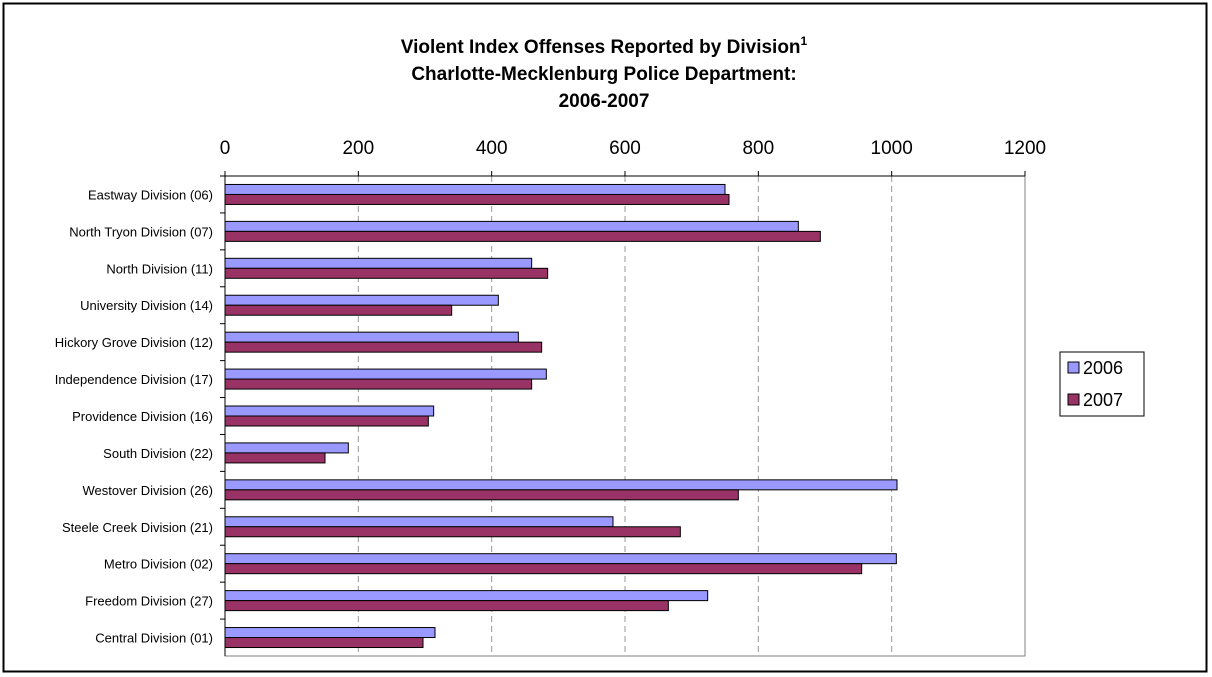 This screenshot has width=1212, height=677. I want to click on x-tick-label-400: 400, so click(492, 148).